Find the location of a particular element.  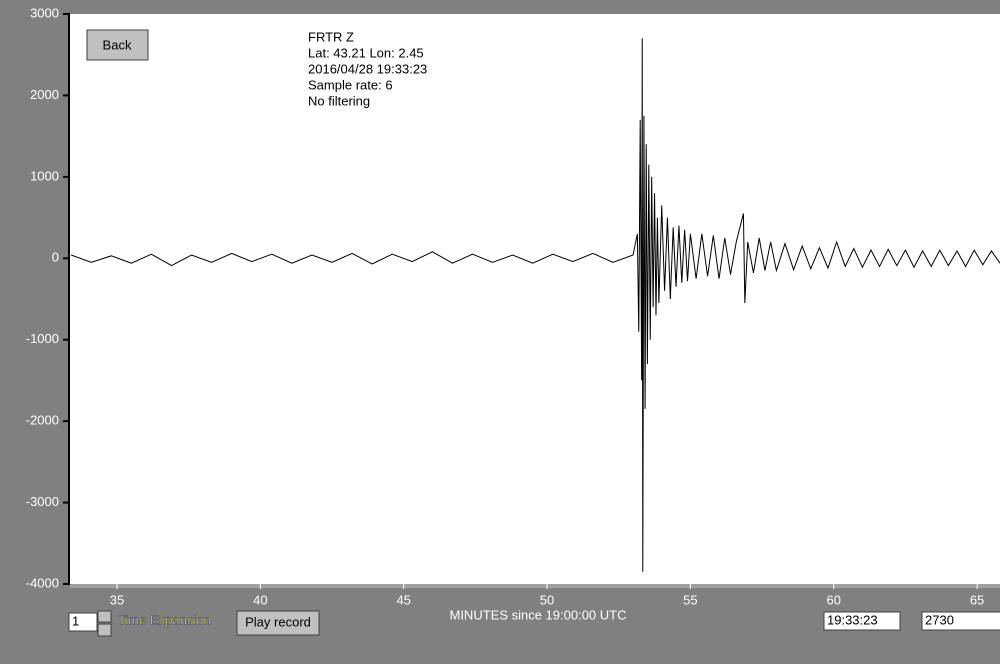

x-tick-label: 65 is located at coordinates (977, 599).